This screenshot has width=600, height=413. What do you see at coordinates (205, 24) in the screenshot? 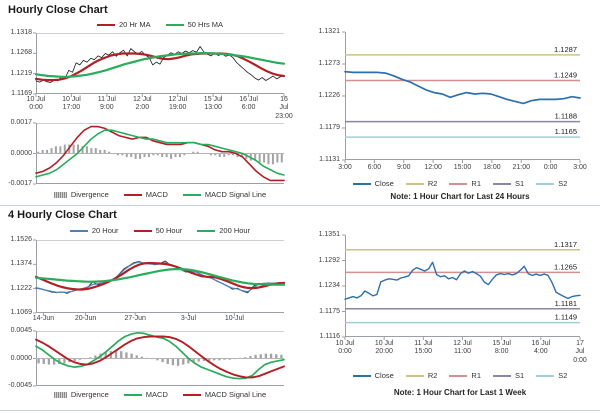
I see `legend-label: 50 Hrs MA` at bounding box center [205, 24].